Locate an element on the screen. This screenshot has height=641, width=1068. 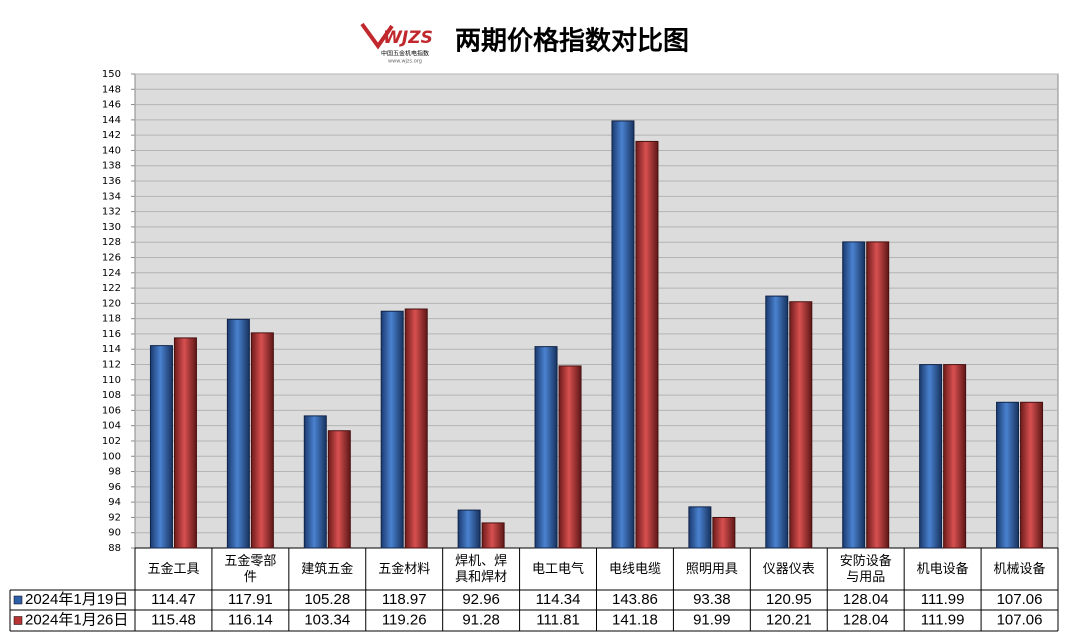
table-value: 92.96 is located at coordinates (481, 599).